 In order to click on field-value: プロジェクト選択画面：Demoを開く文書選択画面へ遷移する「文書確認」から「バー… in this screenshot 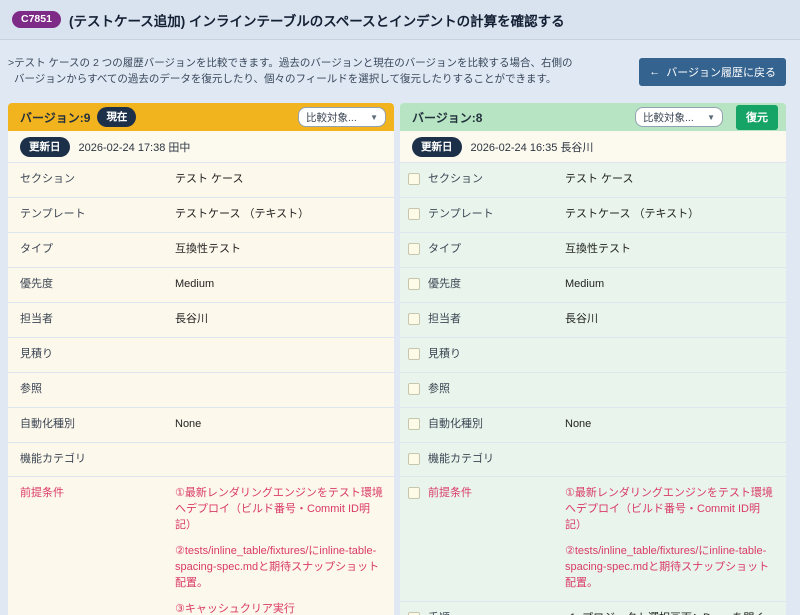, I will do `click(670, 613)`.